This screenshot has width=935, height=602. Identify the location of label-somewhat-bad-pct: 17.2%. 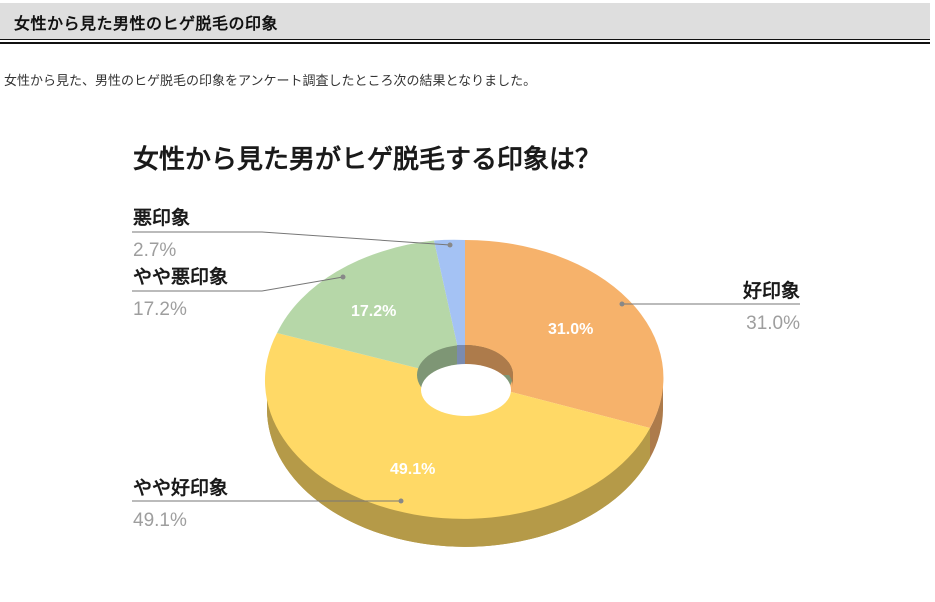
(160, 309).